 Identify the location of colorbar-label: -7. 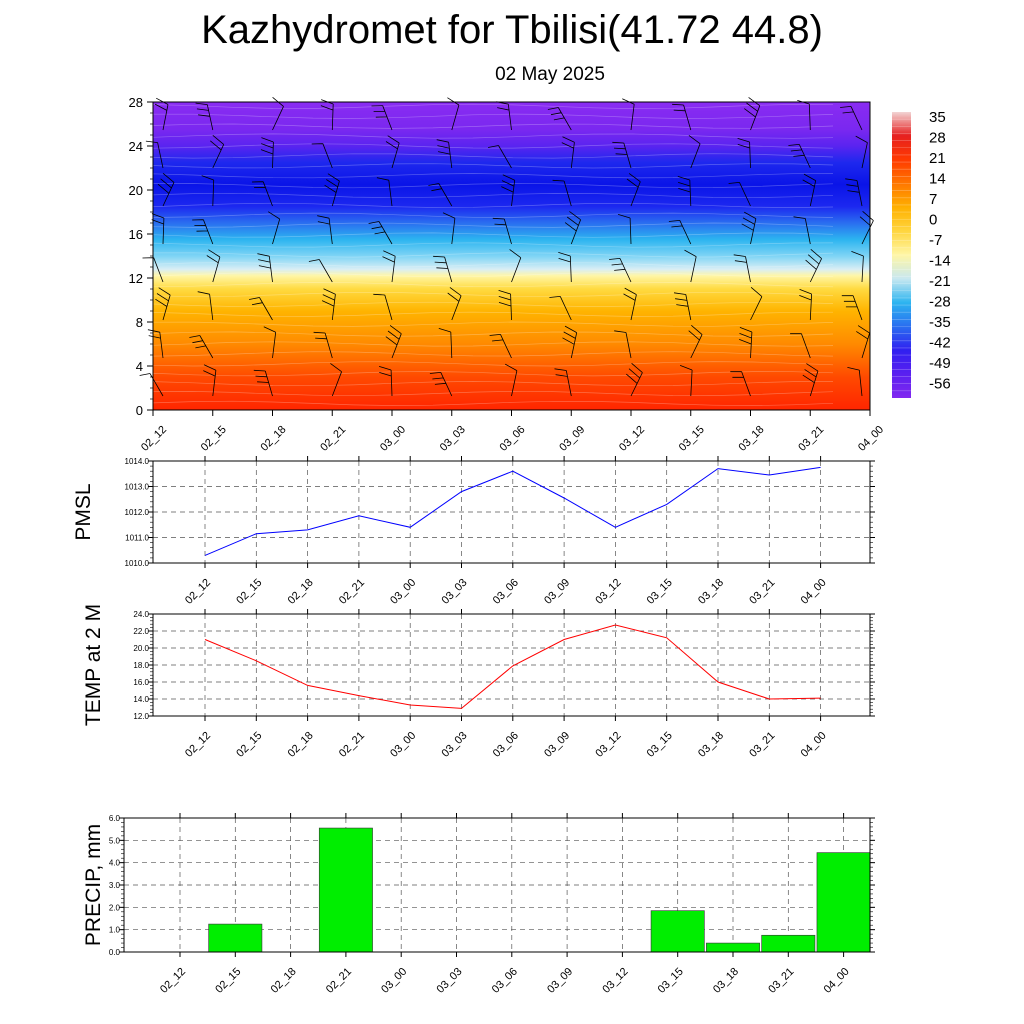
(935, 240).